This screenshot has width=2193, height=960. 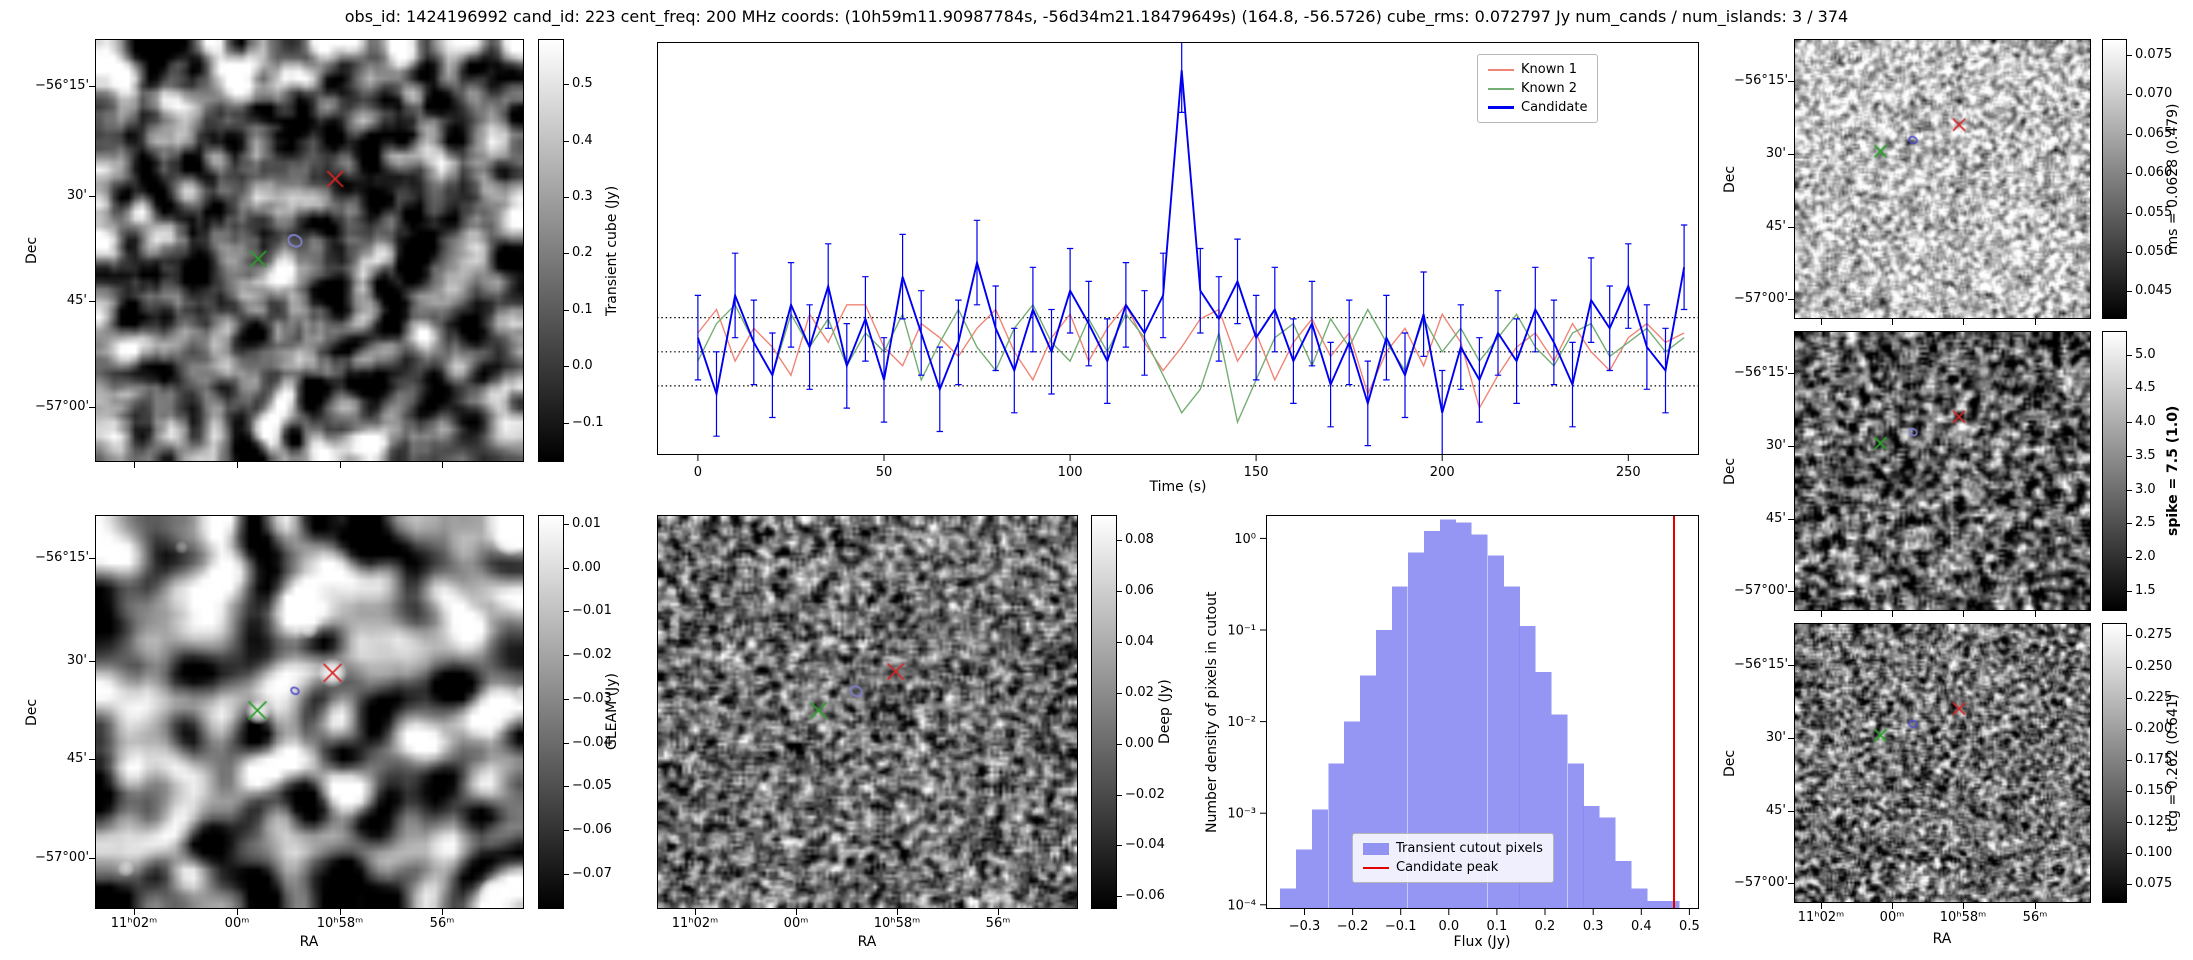 I want to click on plot-border, so click(x=1482, y=712).